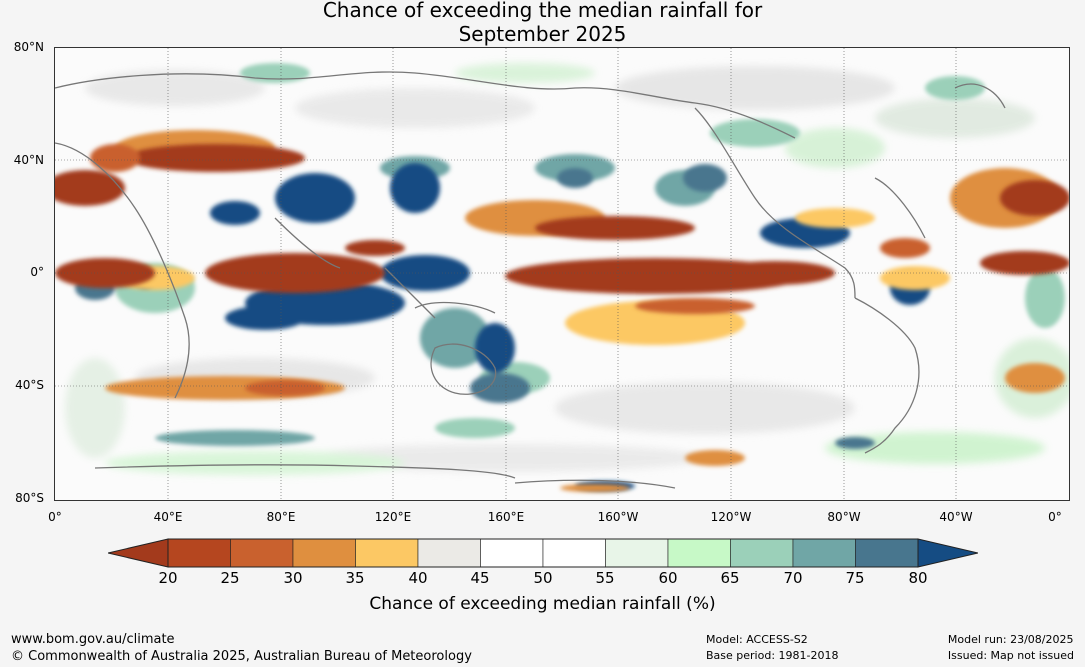 This screenshot has width=1085, height=667. Describe the element at coordinates (37, 272) in the screenshot. I see `lat-label-0: 0°` at that location.